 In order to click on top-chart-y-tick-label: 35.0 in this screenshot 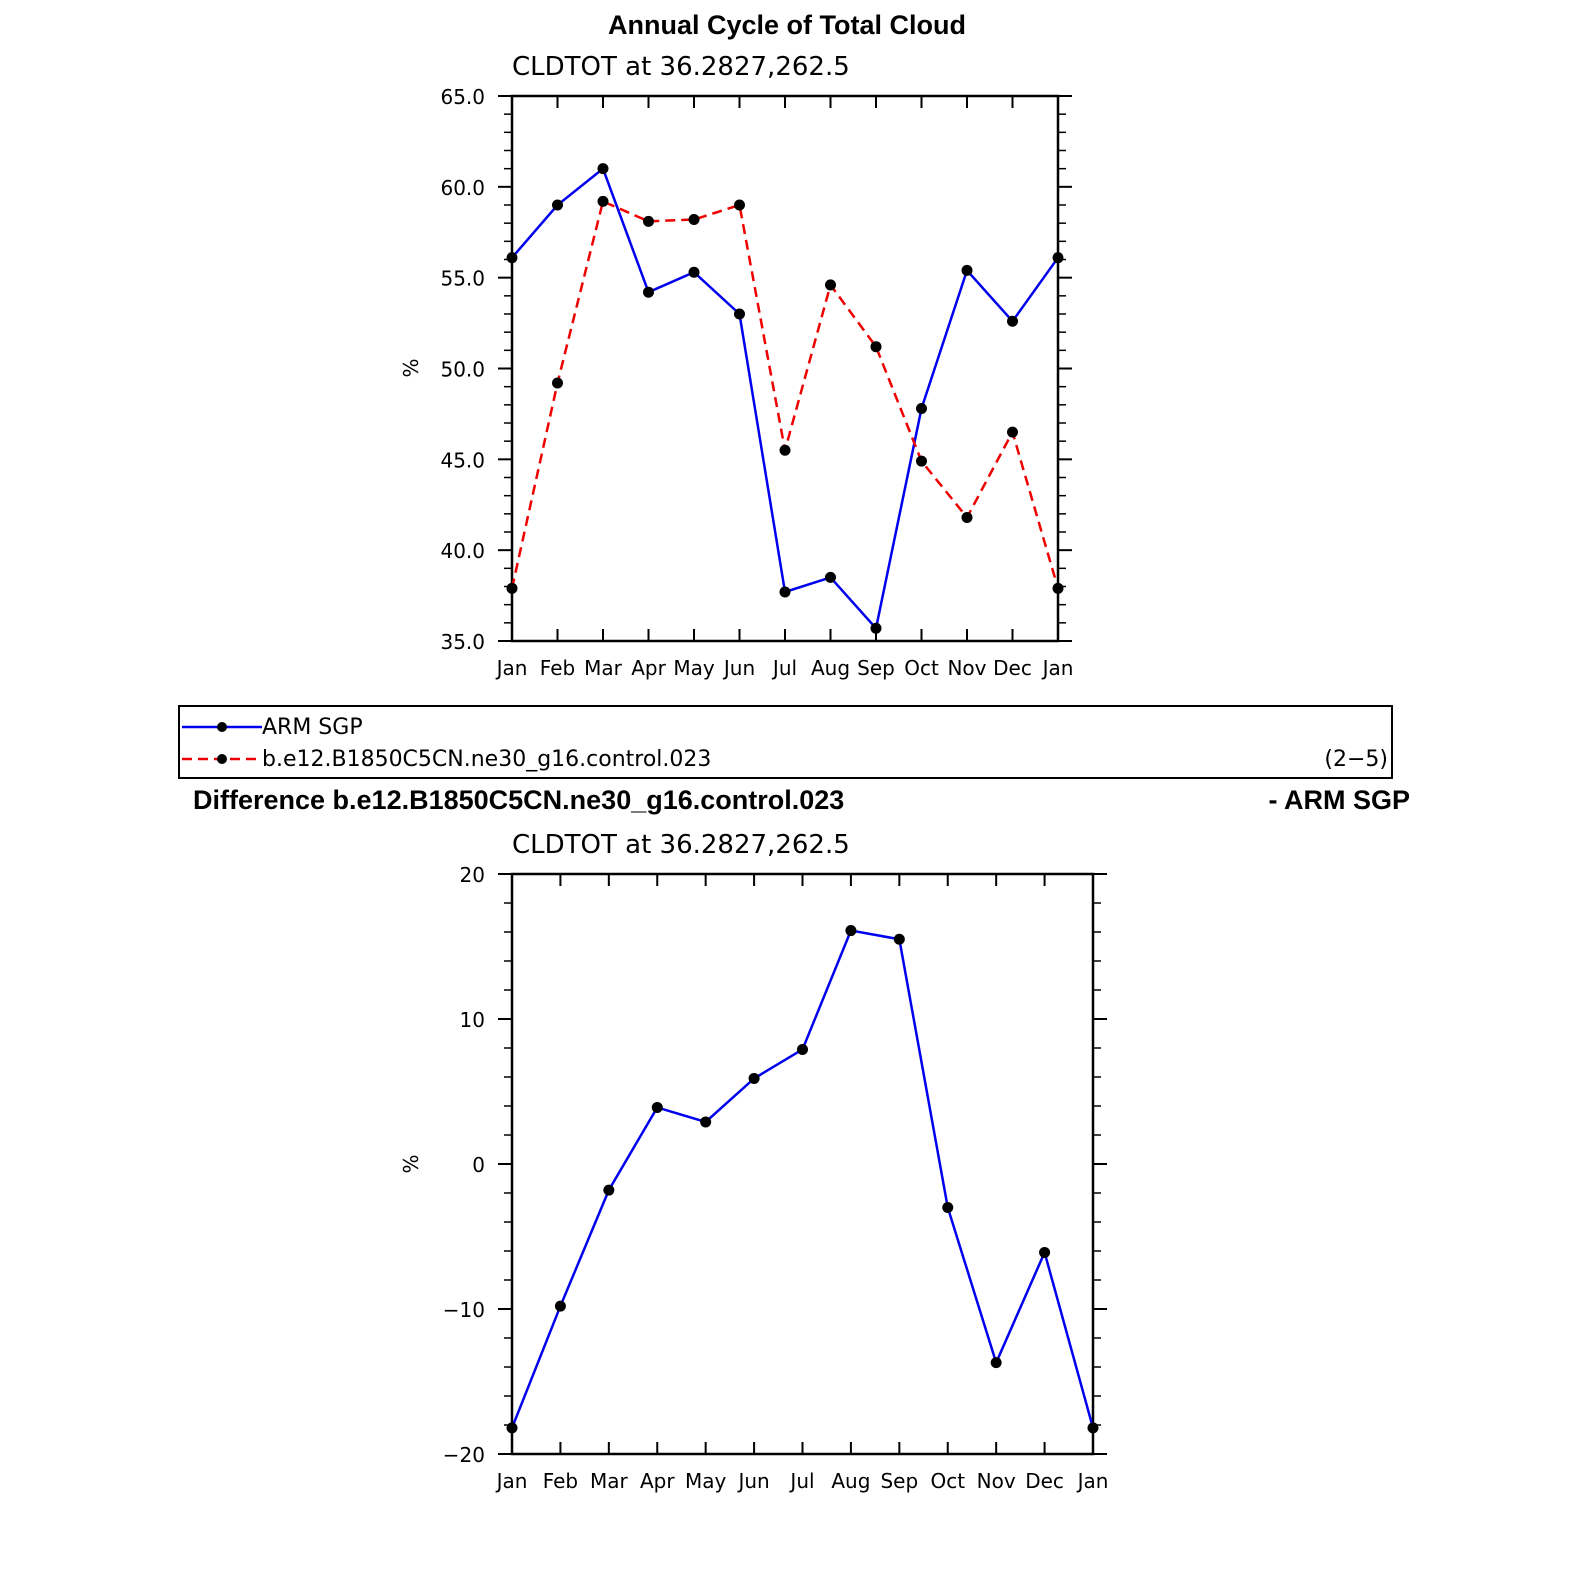, I will do `click(462, 642)`.